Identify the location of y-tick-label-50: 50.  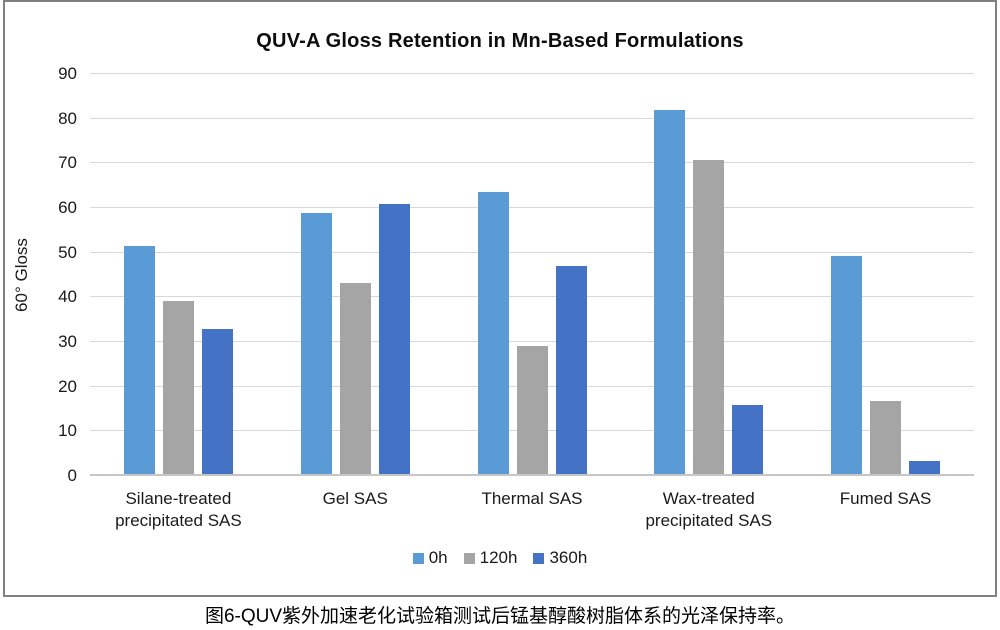
(67, 252).